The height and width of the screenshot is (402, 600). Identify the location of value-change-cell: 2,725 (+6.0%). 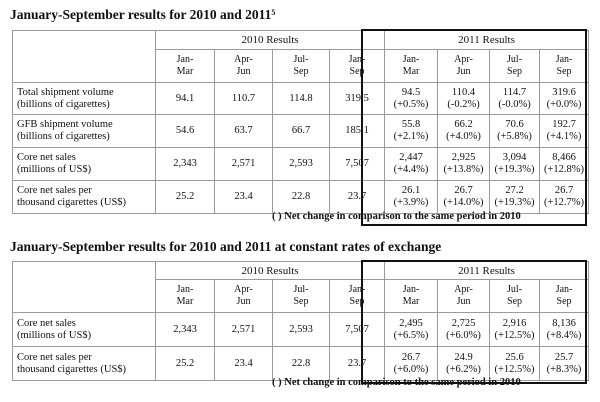
(464, 329).